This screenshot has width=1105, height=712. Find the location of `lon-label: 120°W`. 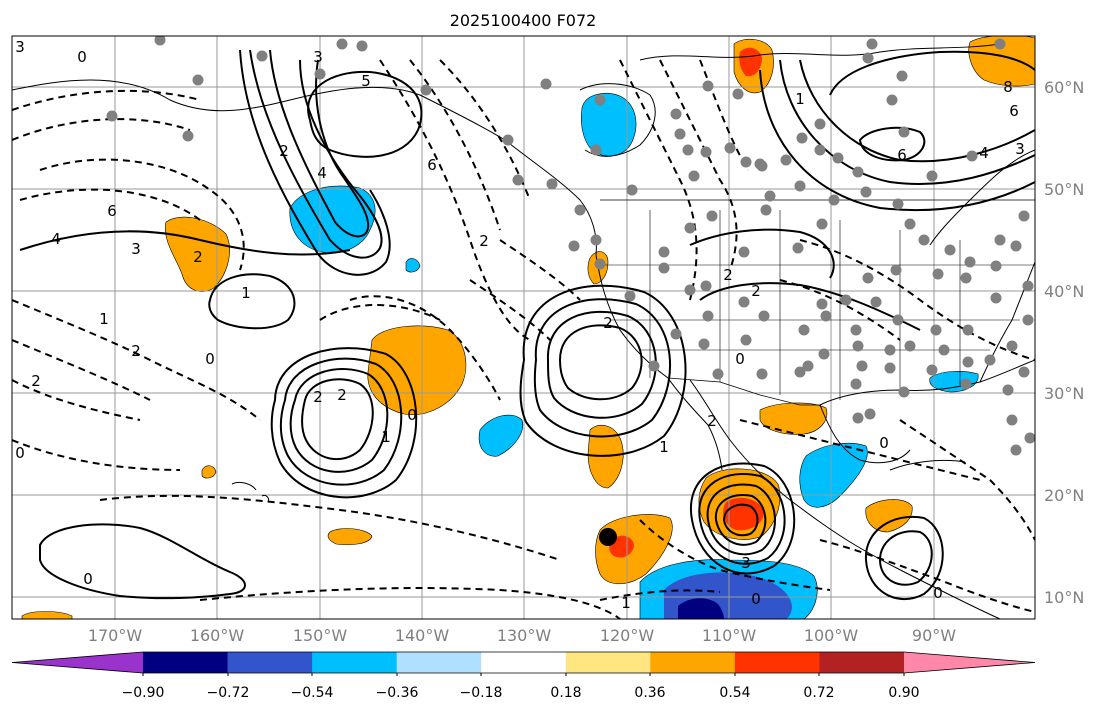

lon-label: 120°W is located at coordinates (627, 635).